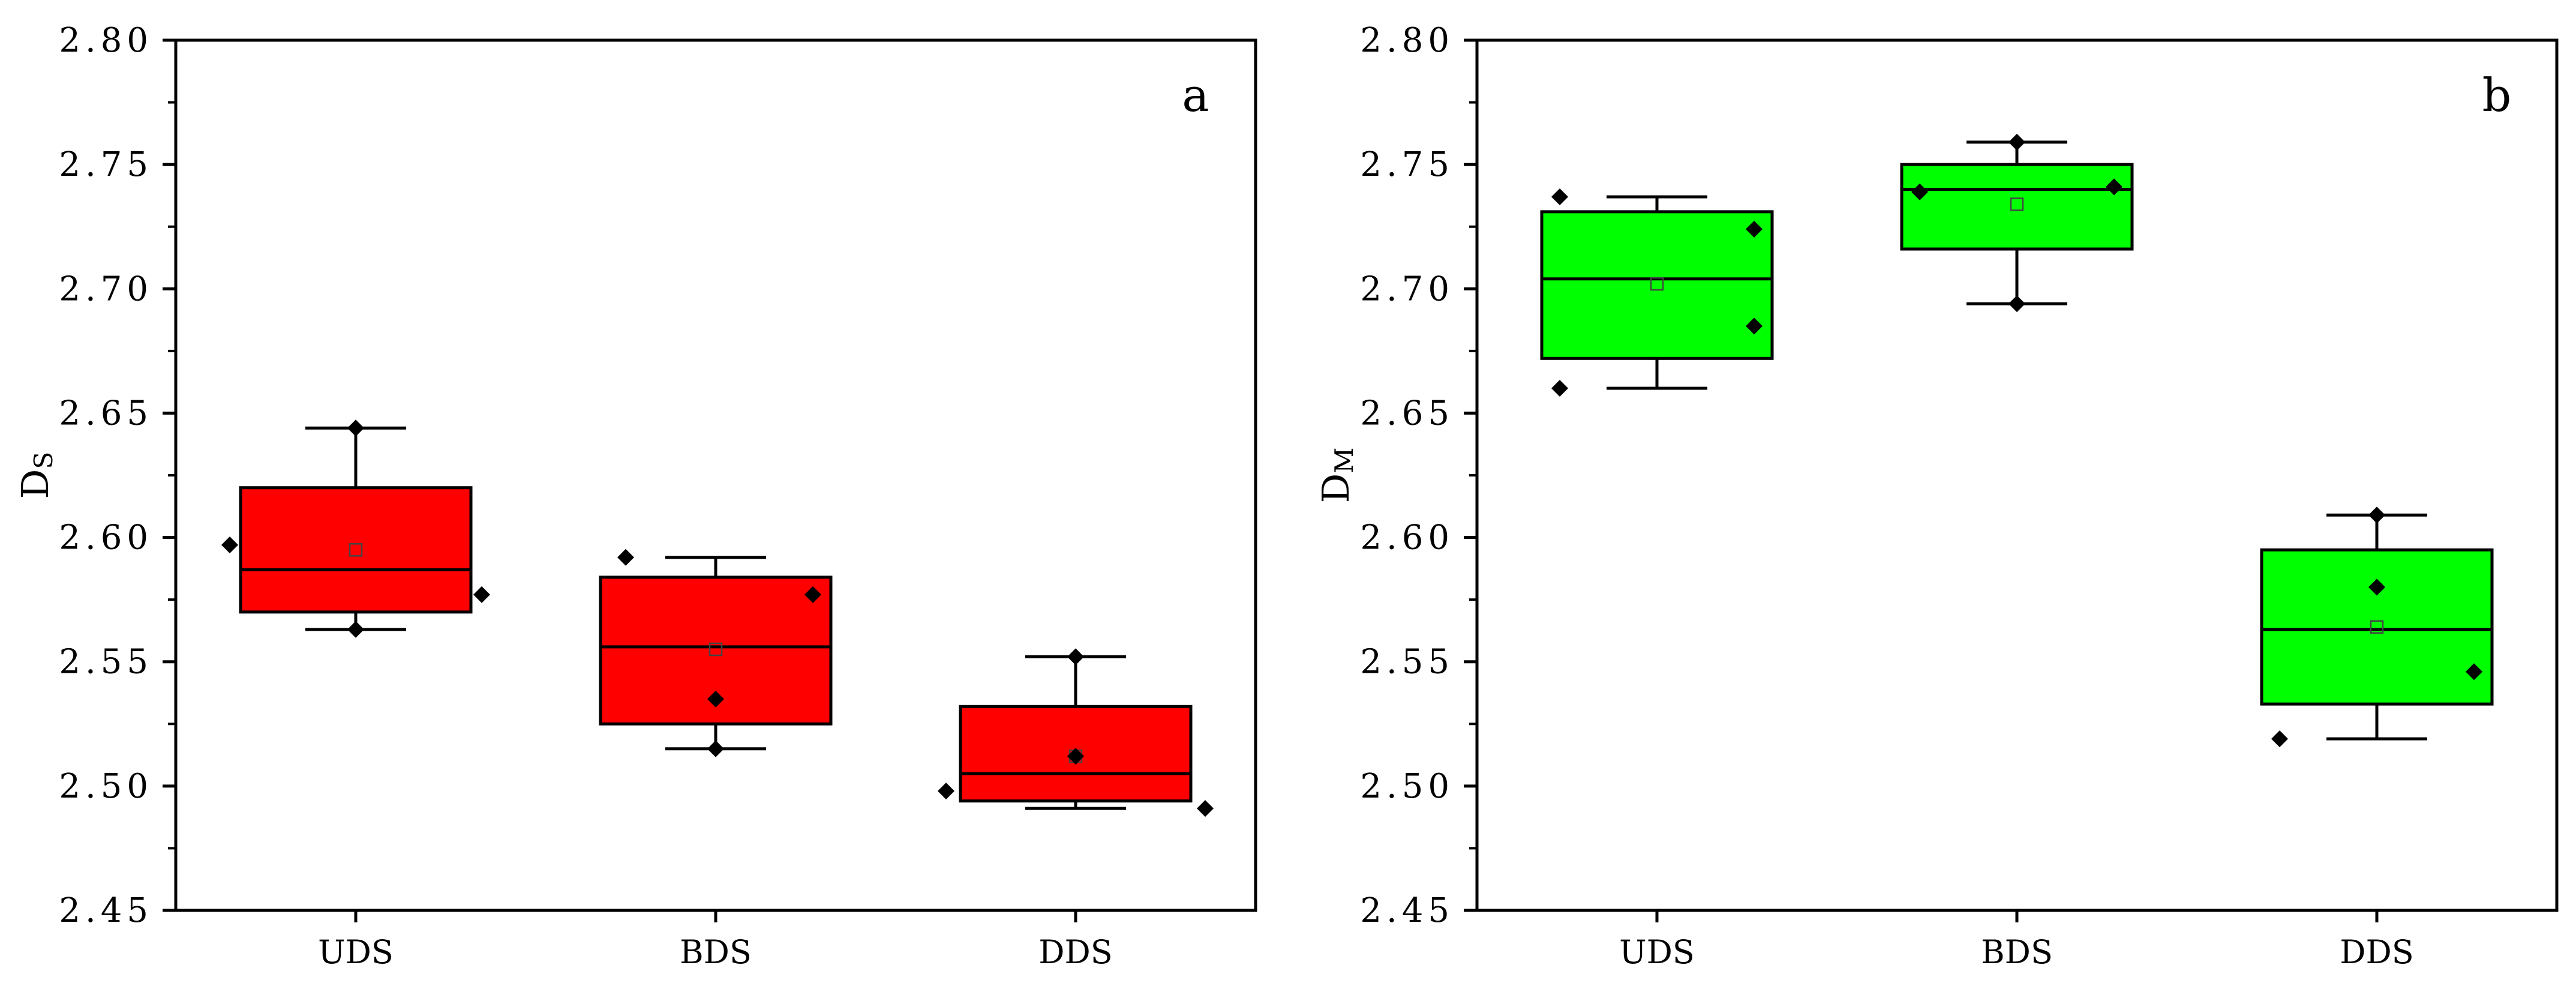 This screenshot has height=998, width=2576. I want to click on box-dds, so click(2377, 627).